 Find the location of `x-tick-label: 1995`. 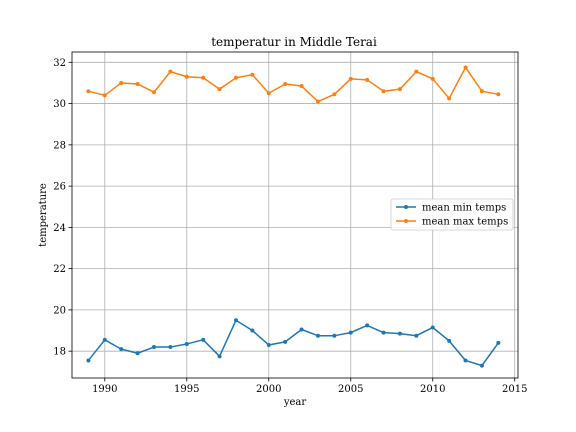

x-tick-label: 1995 is located at coordinates (186, 389).